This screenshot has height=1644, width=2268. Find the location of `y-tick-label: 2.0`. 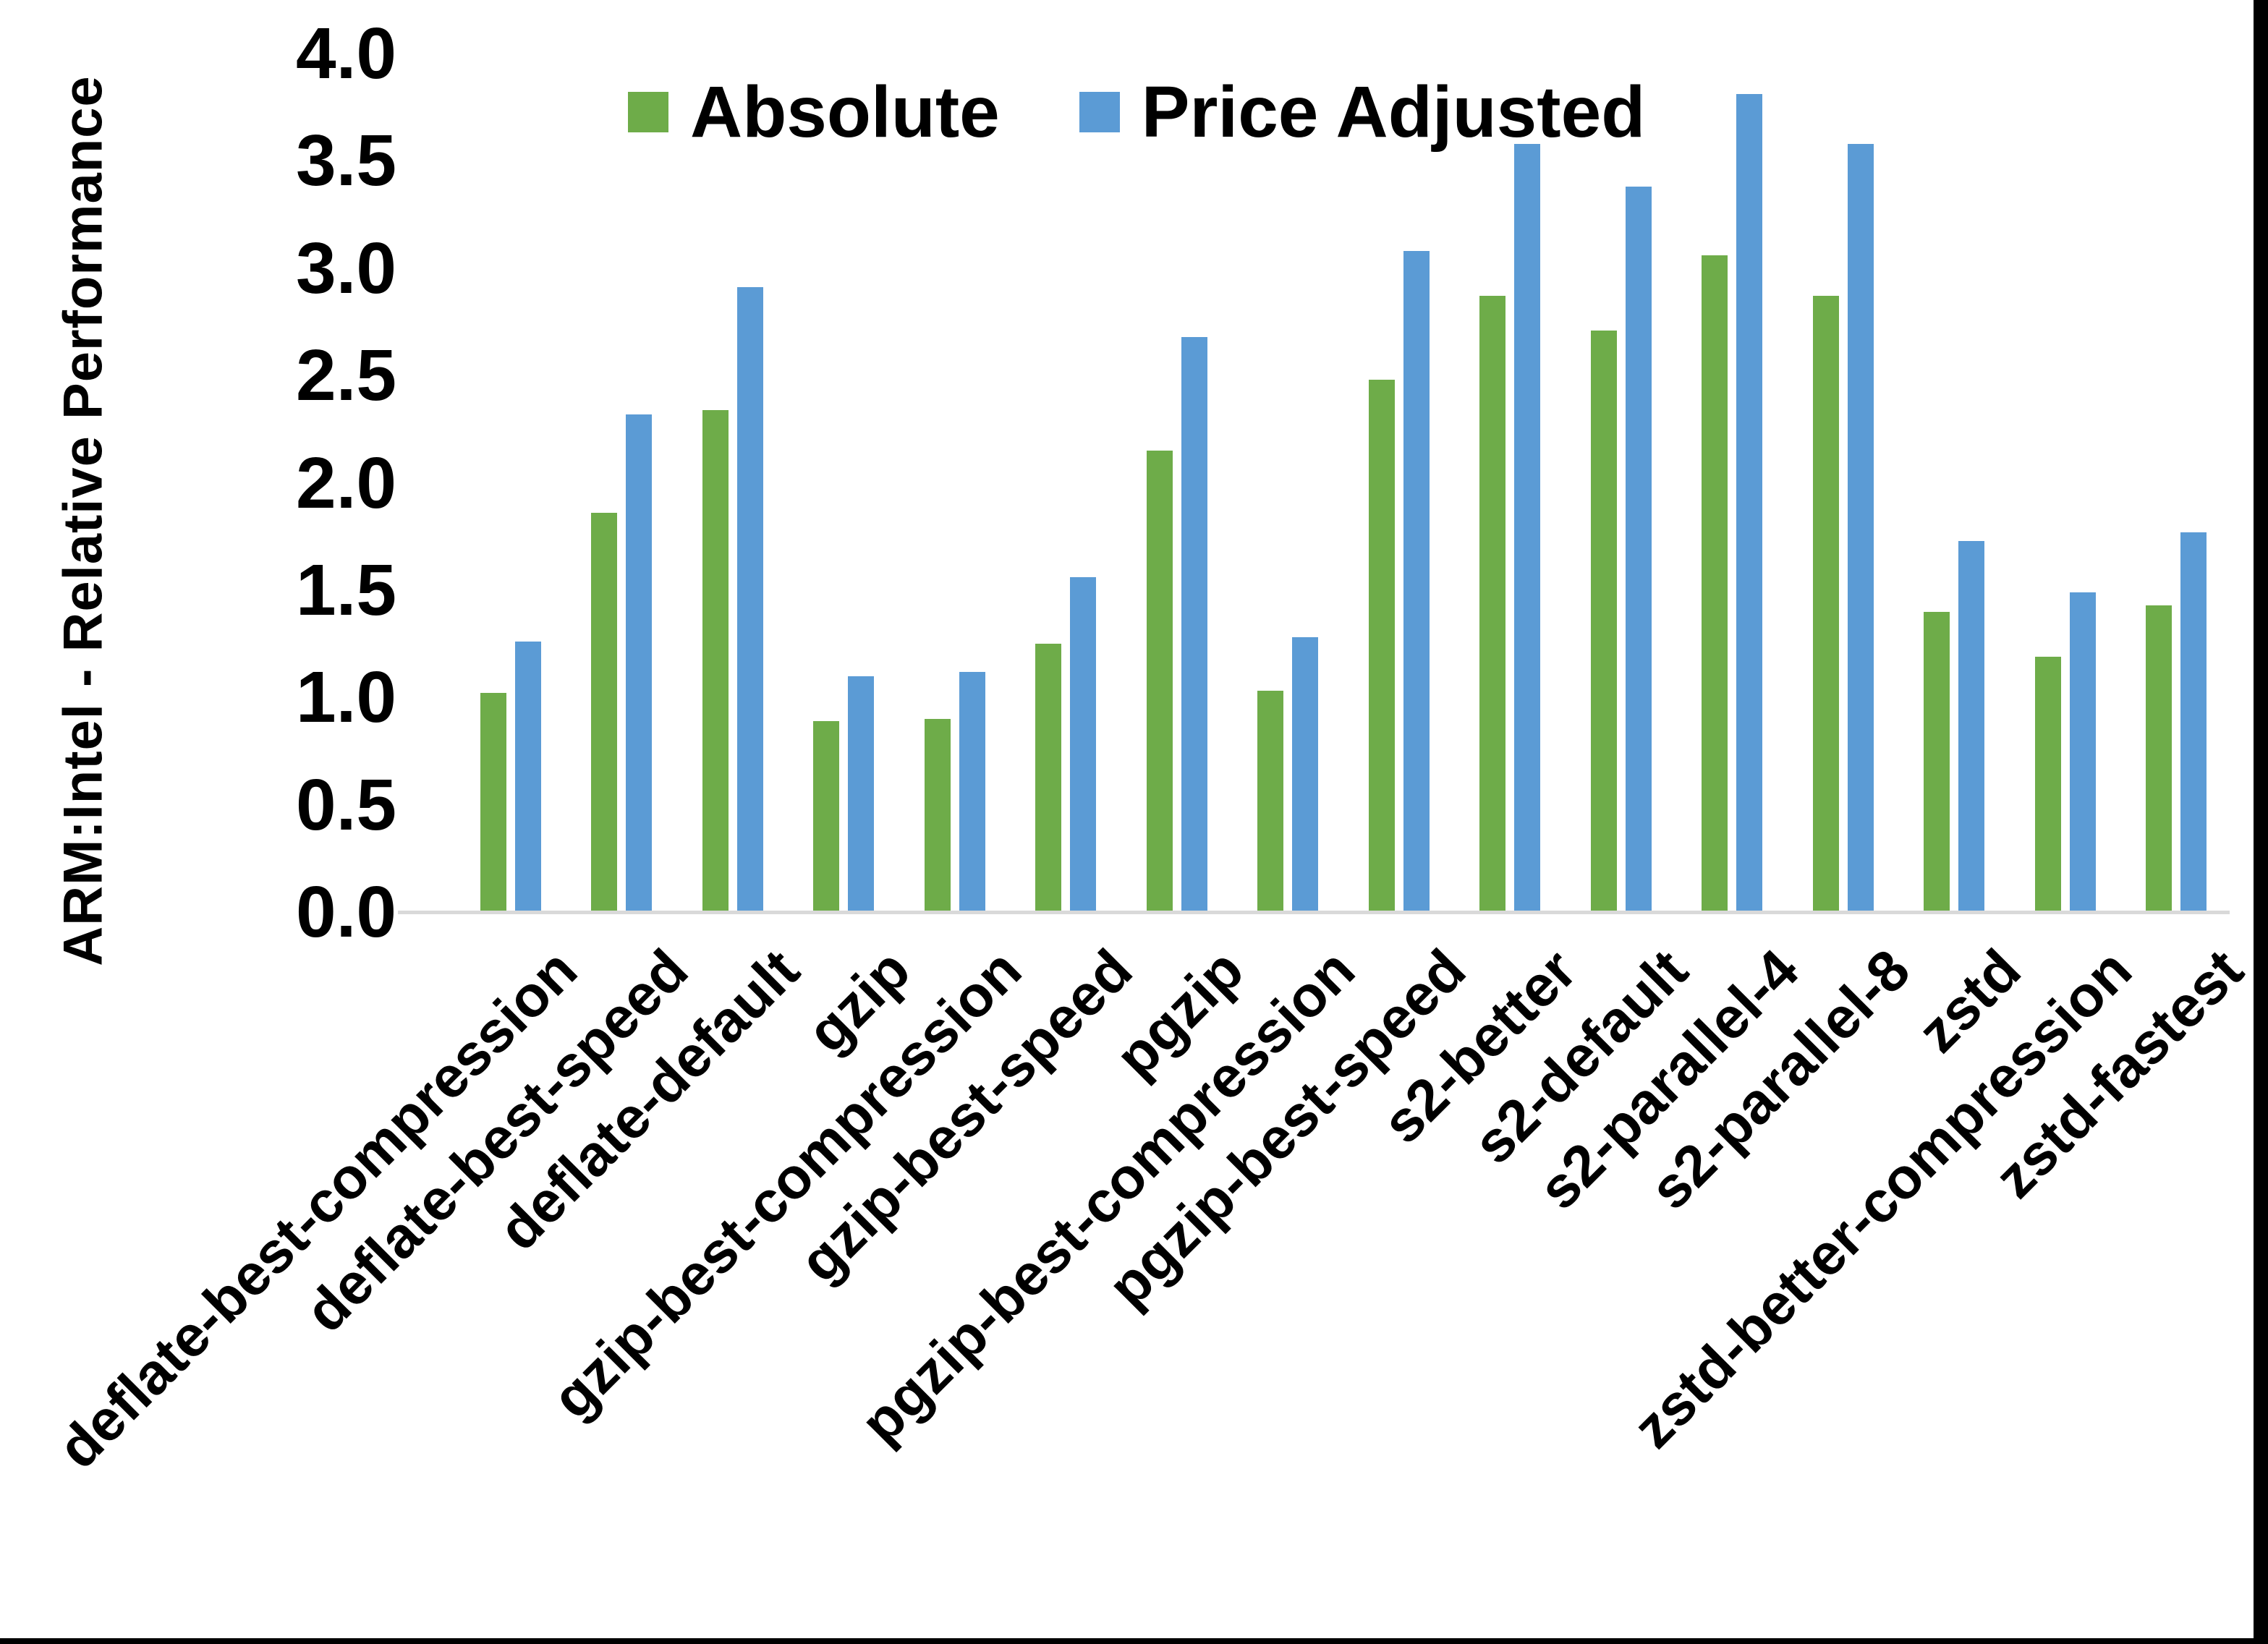

y-tick-label: 2.0 is located at coordinates (345, 483).